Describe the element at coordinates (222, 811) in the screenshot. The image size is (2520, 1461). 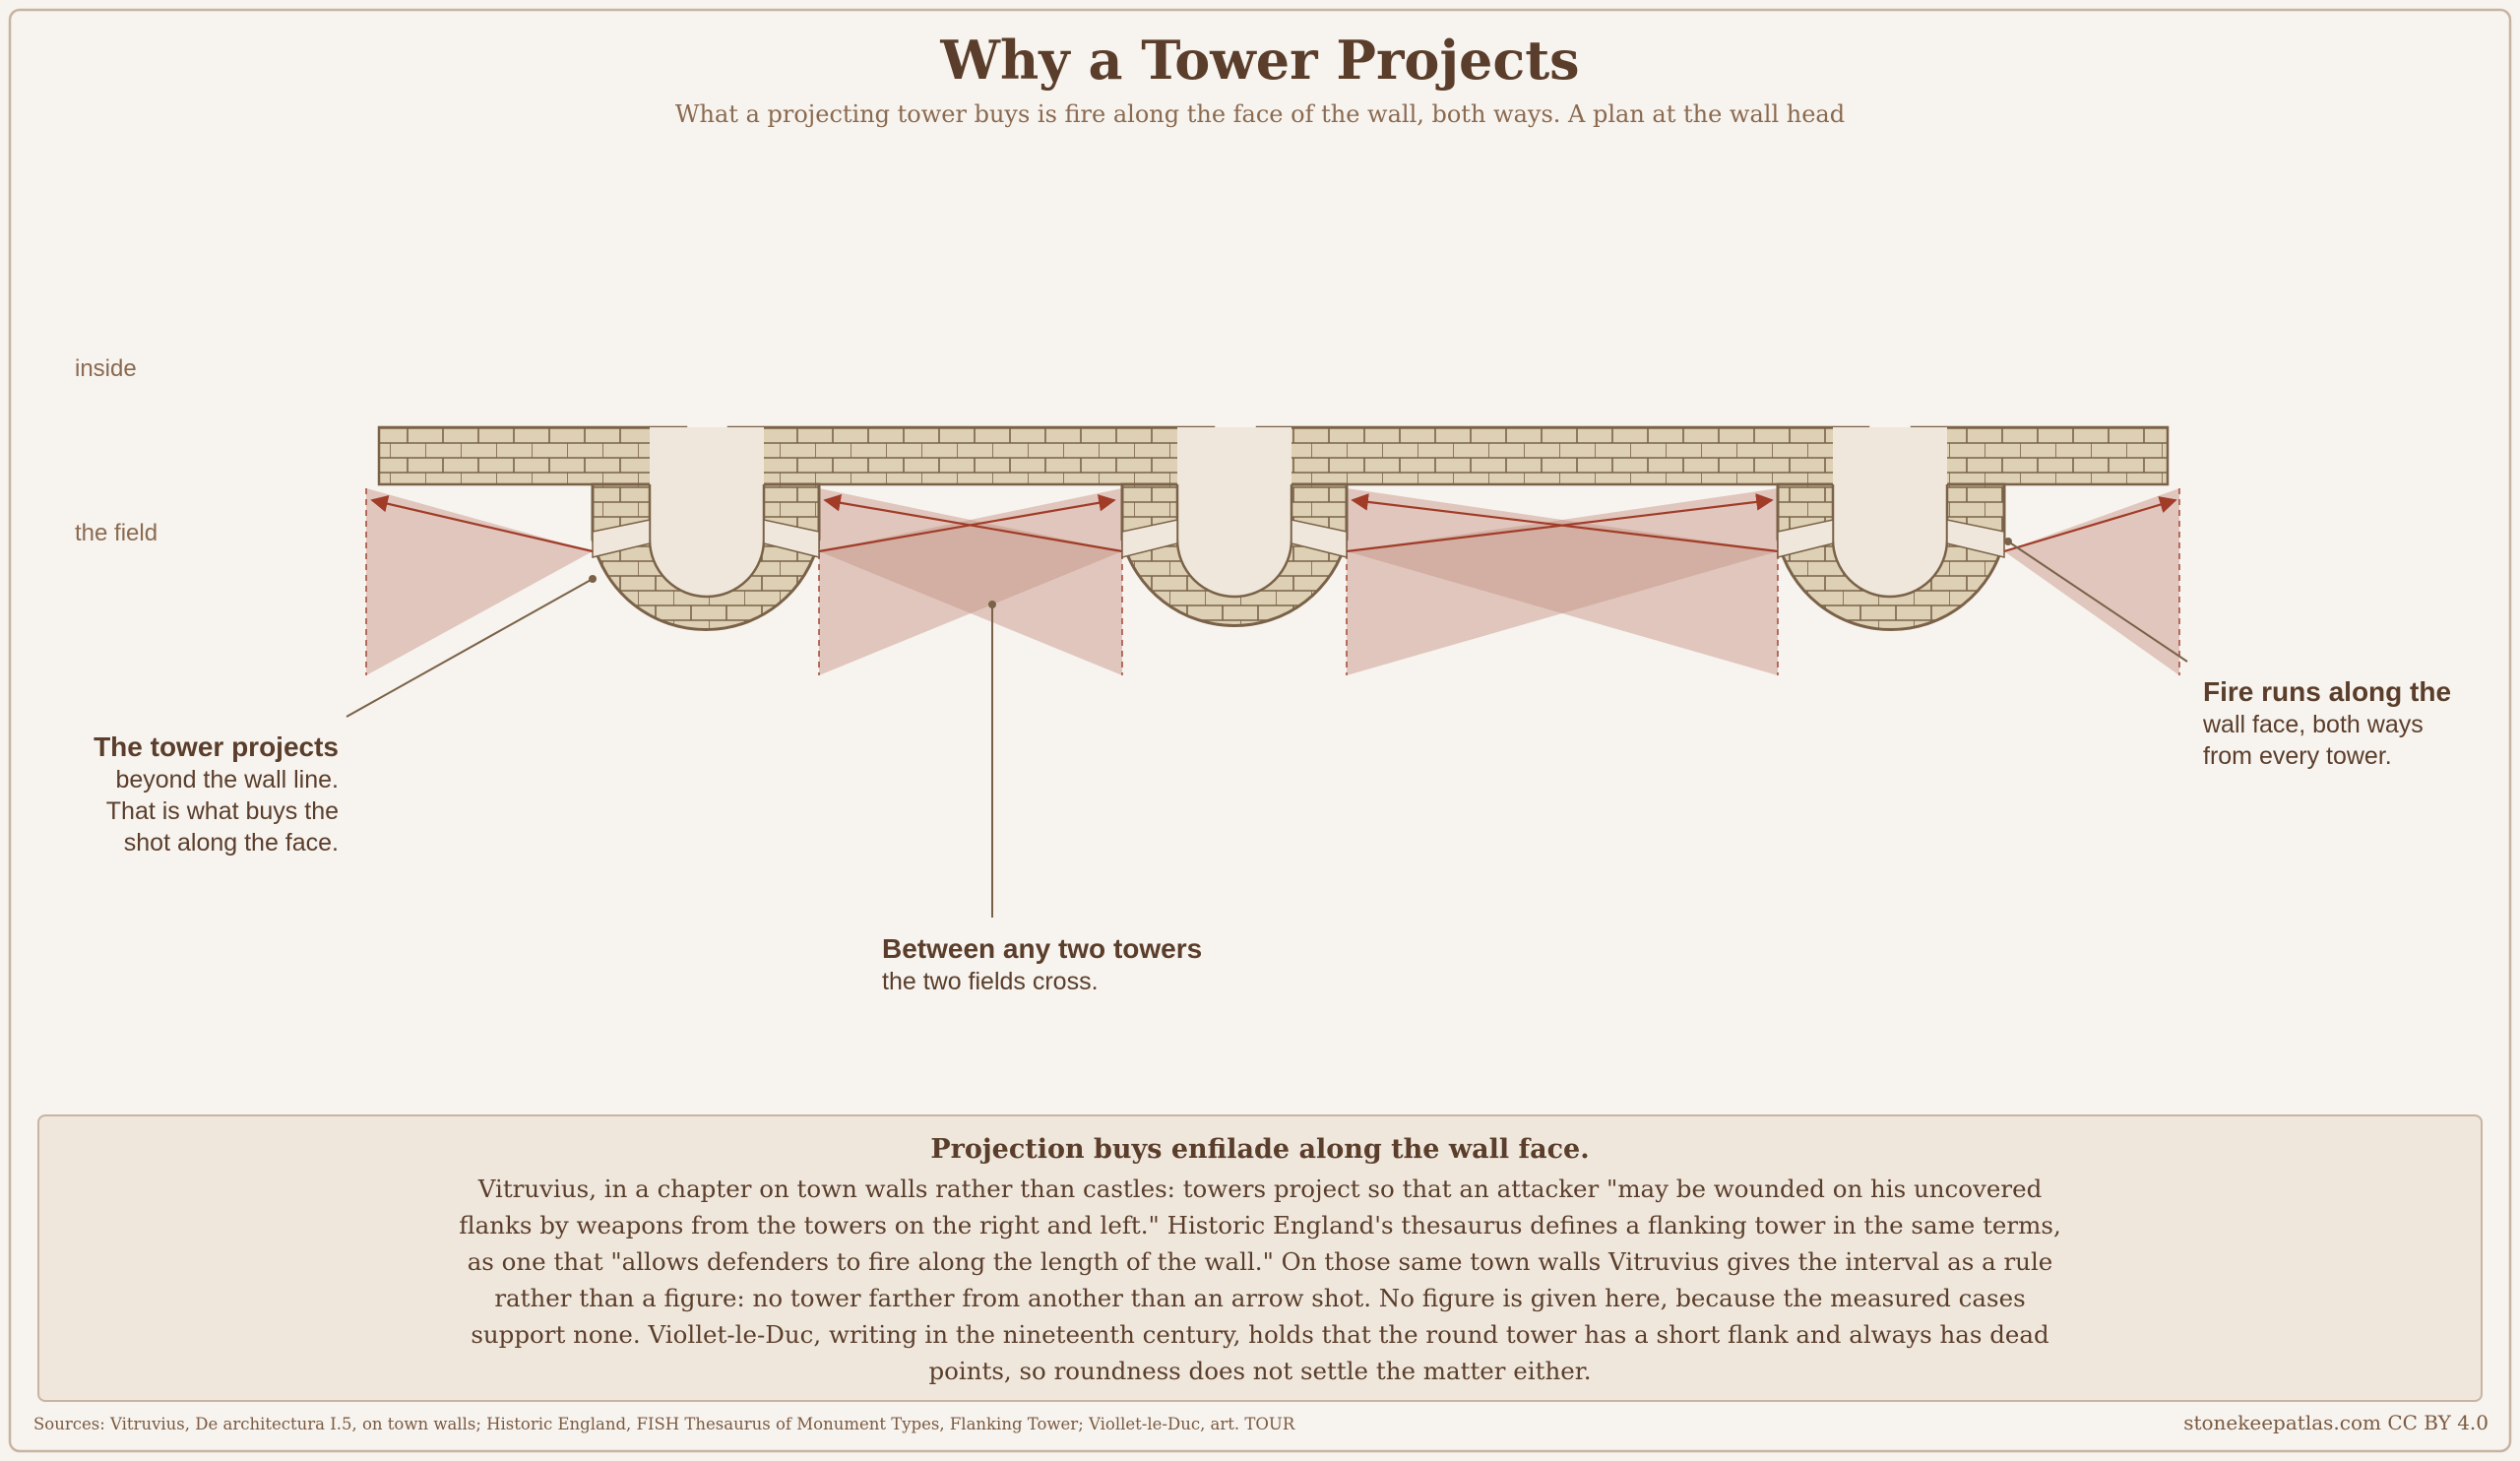
I see `callout-line: That is what buys the` at that location.